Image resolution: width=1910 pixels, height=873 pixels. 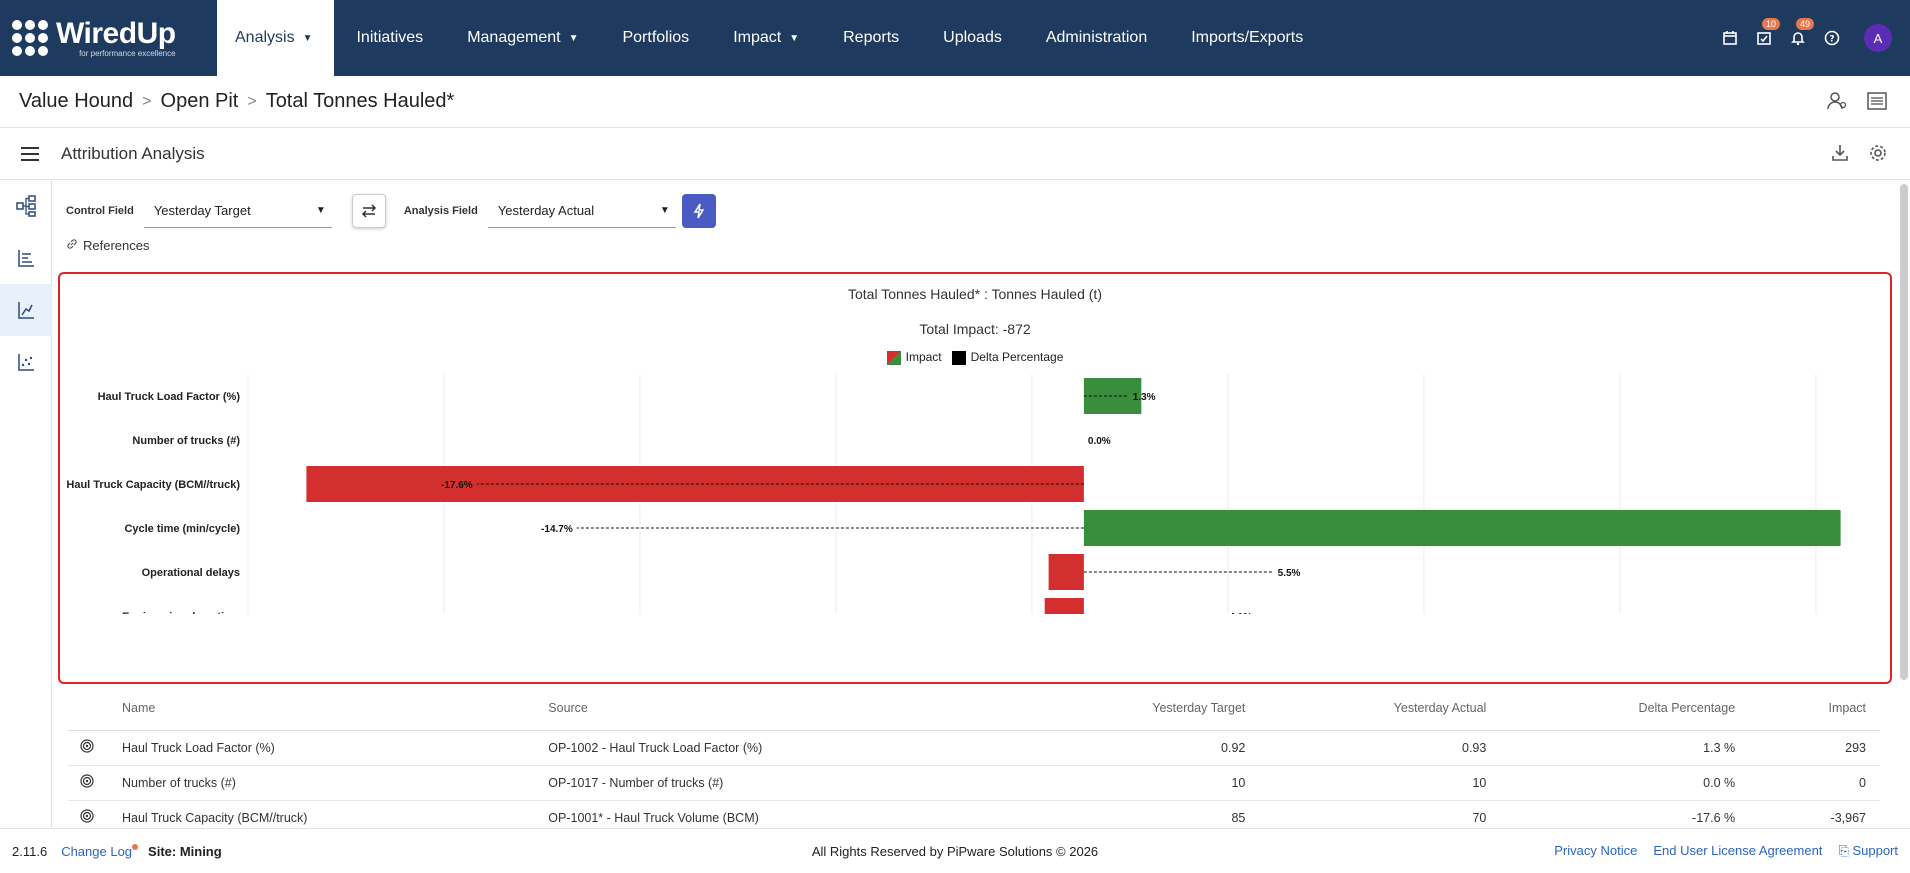 What do you see at coordinates (1144, 397) in the screenshot?
I see `delta-label: 1.3%` at bounding box center [1144, 397].